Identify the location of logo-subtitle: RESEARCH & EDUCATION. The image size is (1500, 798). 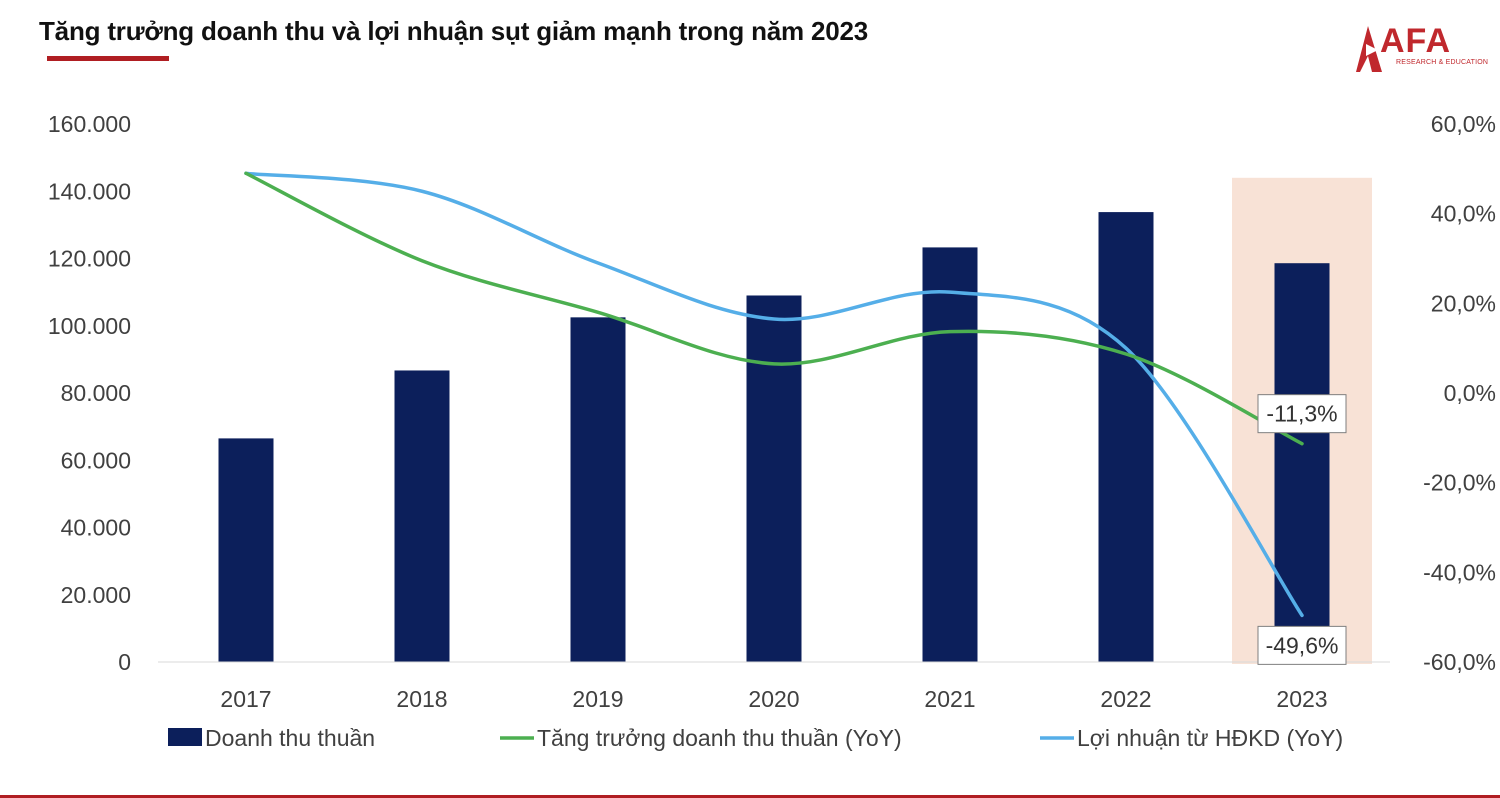
(1442, 62).